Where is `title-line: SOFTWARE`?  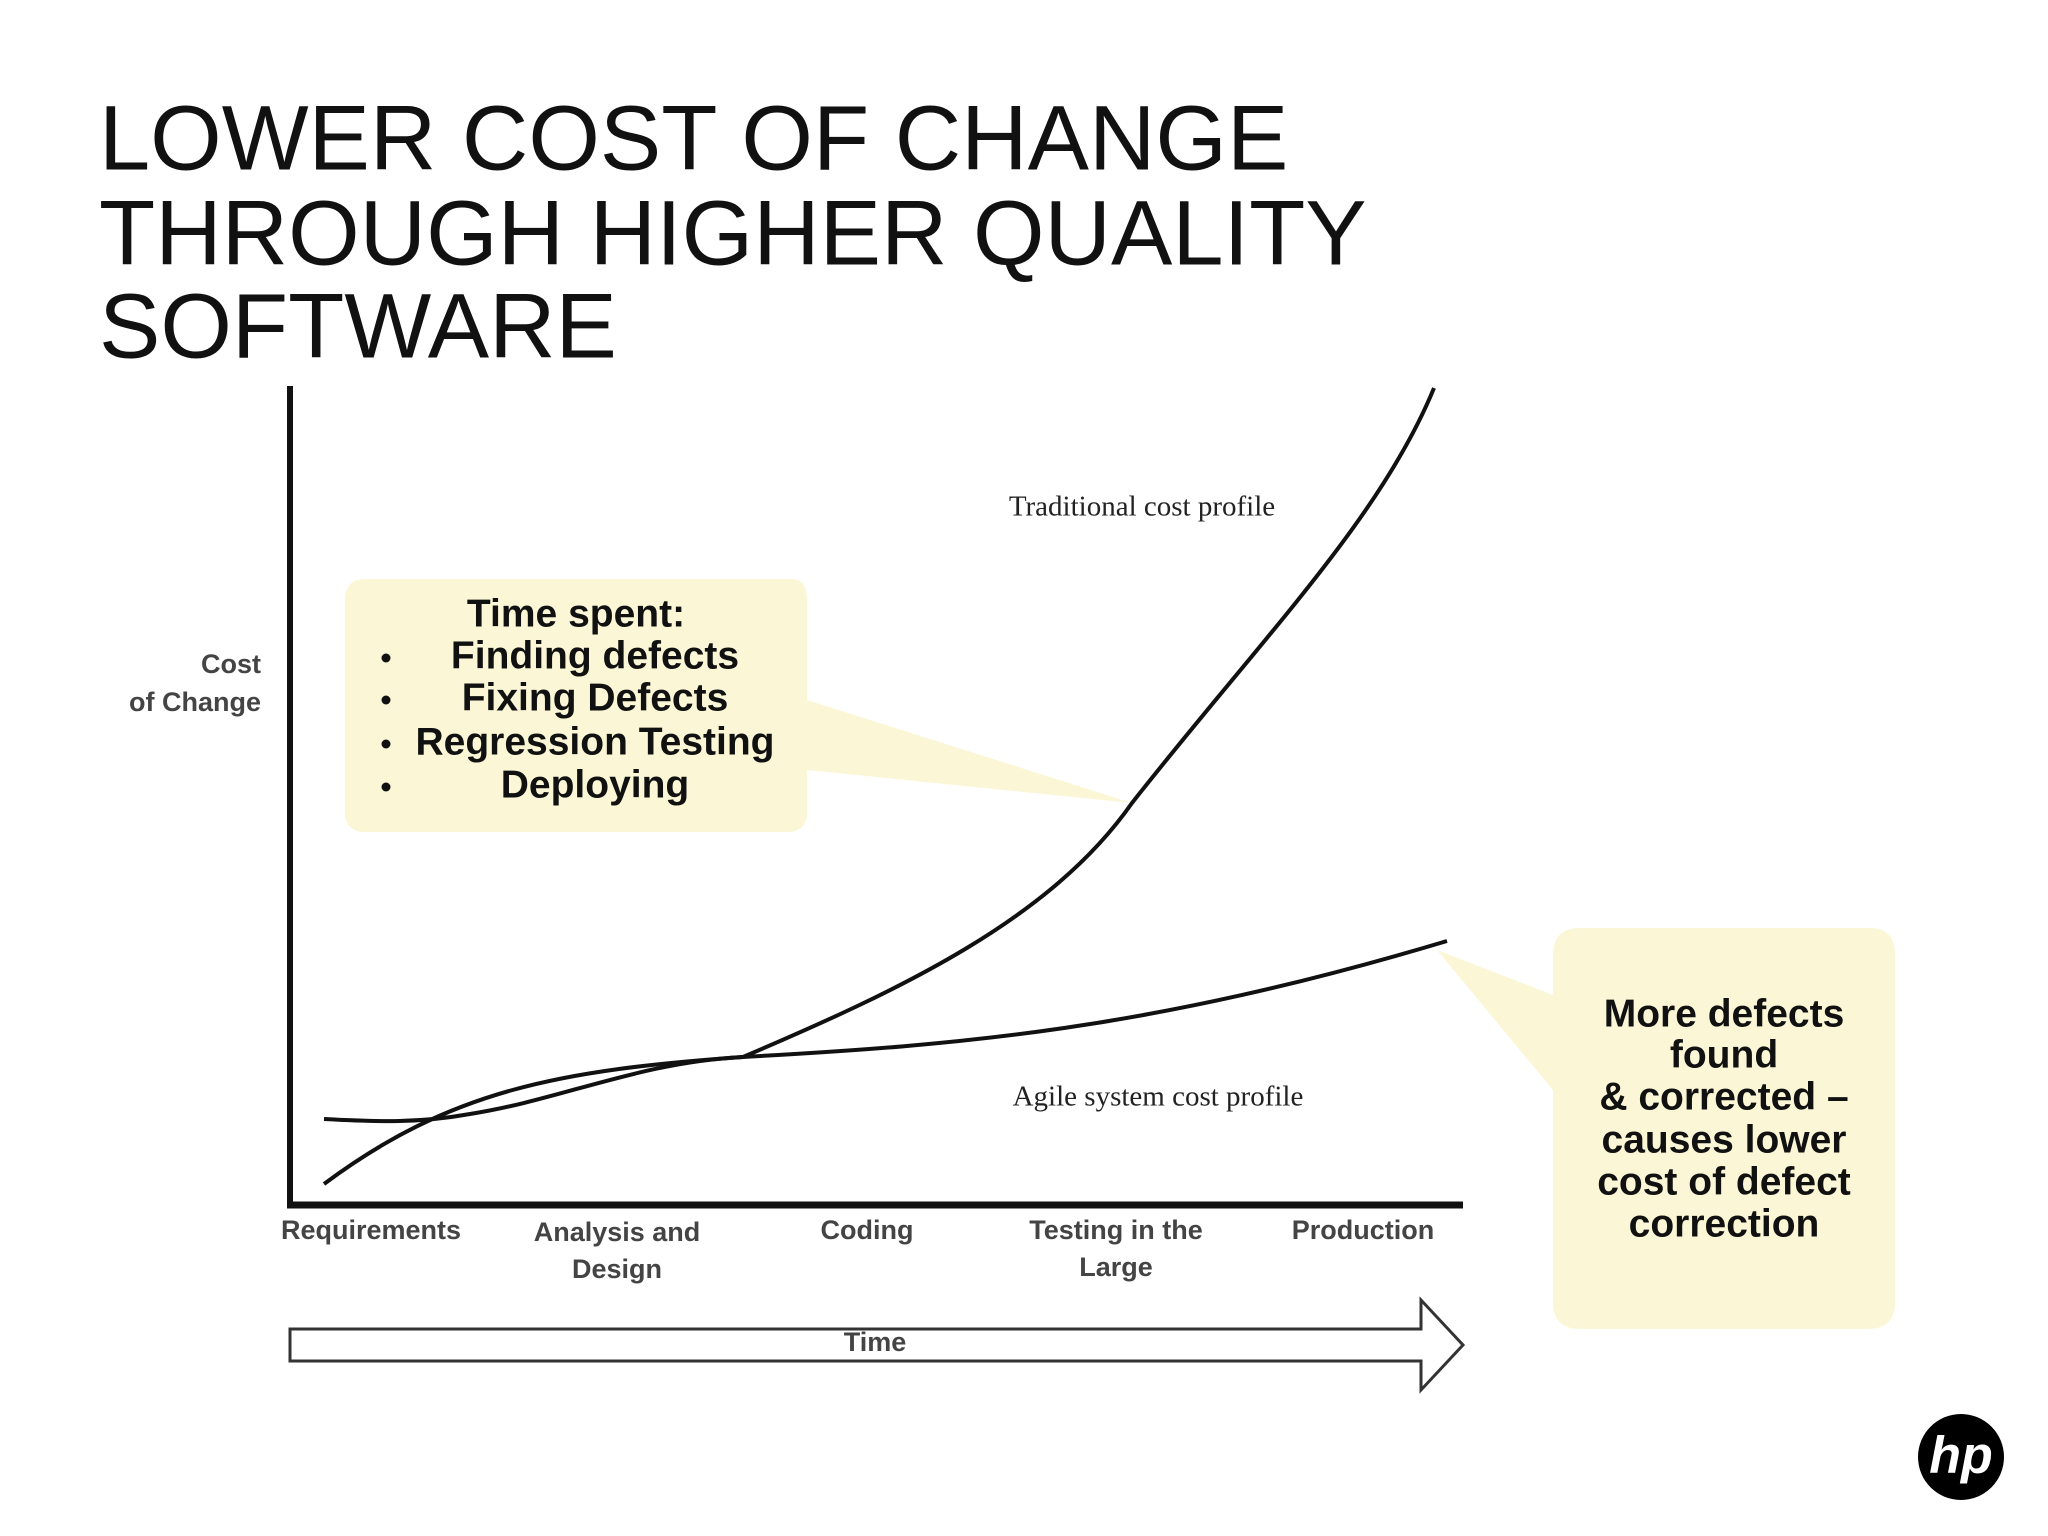
title-line: SOFTWARE is located at coordinates (358, 326).